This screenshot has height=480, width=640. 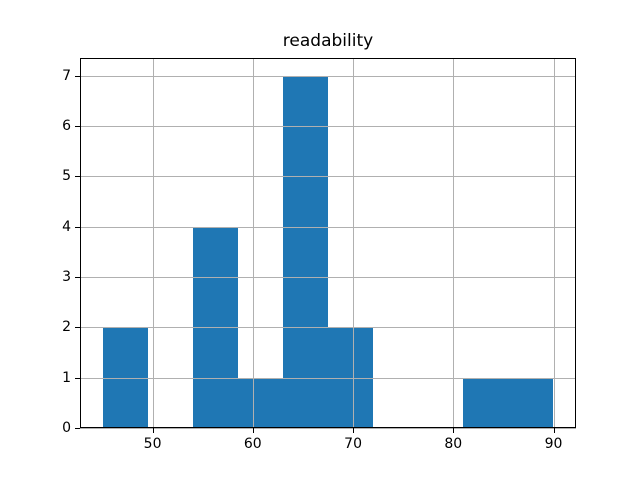 What do you see at coordinates (66, 176) in the screenshot?
I see `y-tick-label: 5` at bounding box center [66, 176].